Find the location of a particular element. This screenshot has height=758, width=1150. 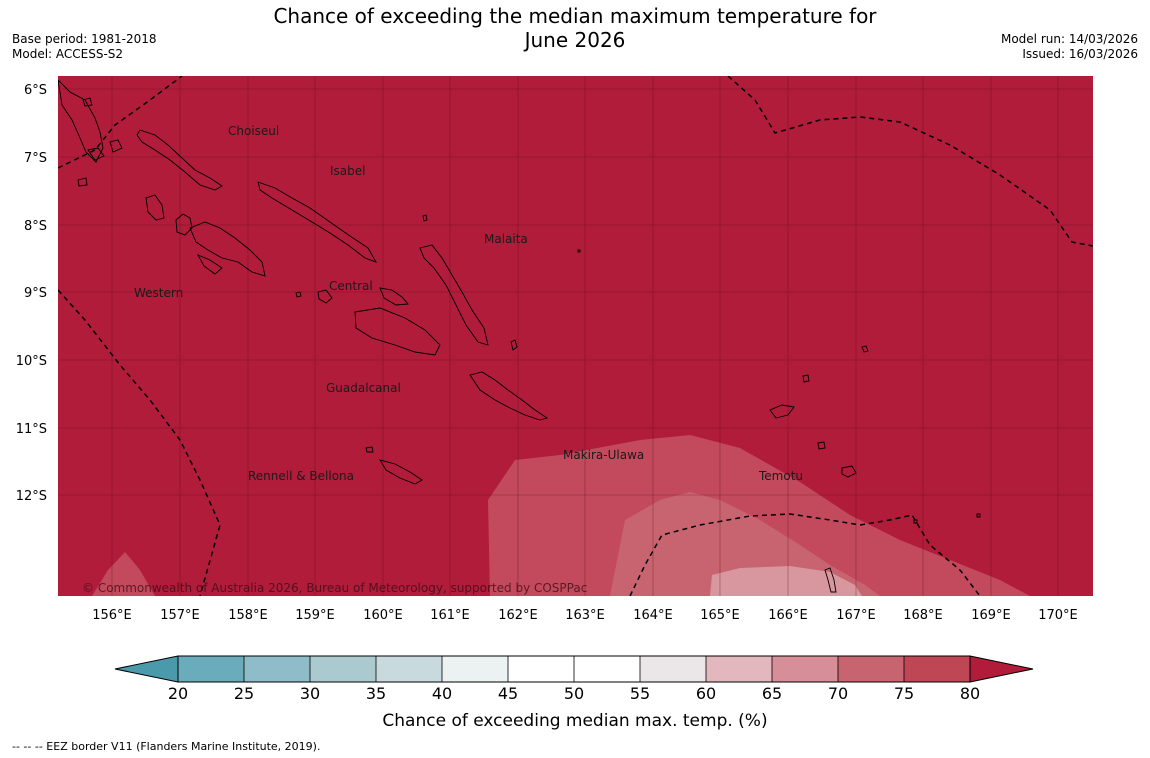

lat-labels: 6°S 7°S 8°S 9°S 10°S 11°S 12°S is located at coordinates (31, 293).